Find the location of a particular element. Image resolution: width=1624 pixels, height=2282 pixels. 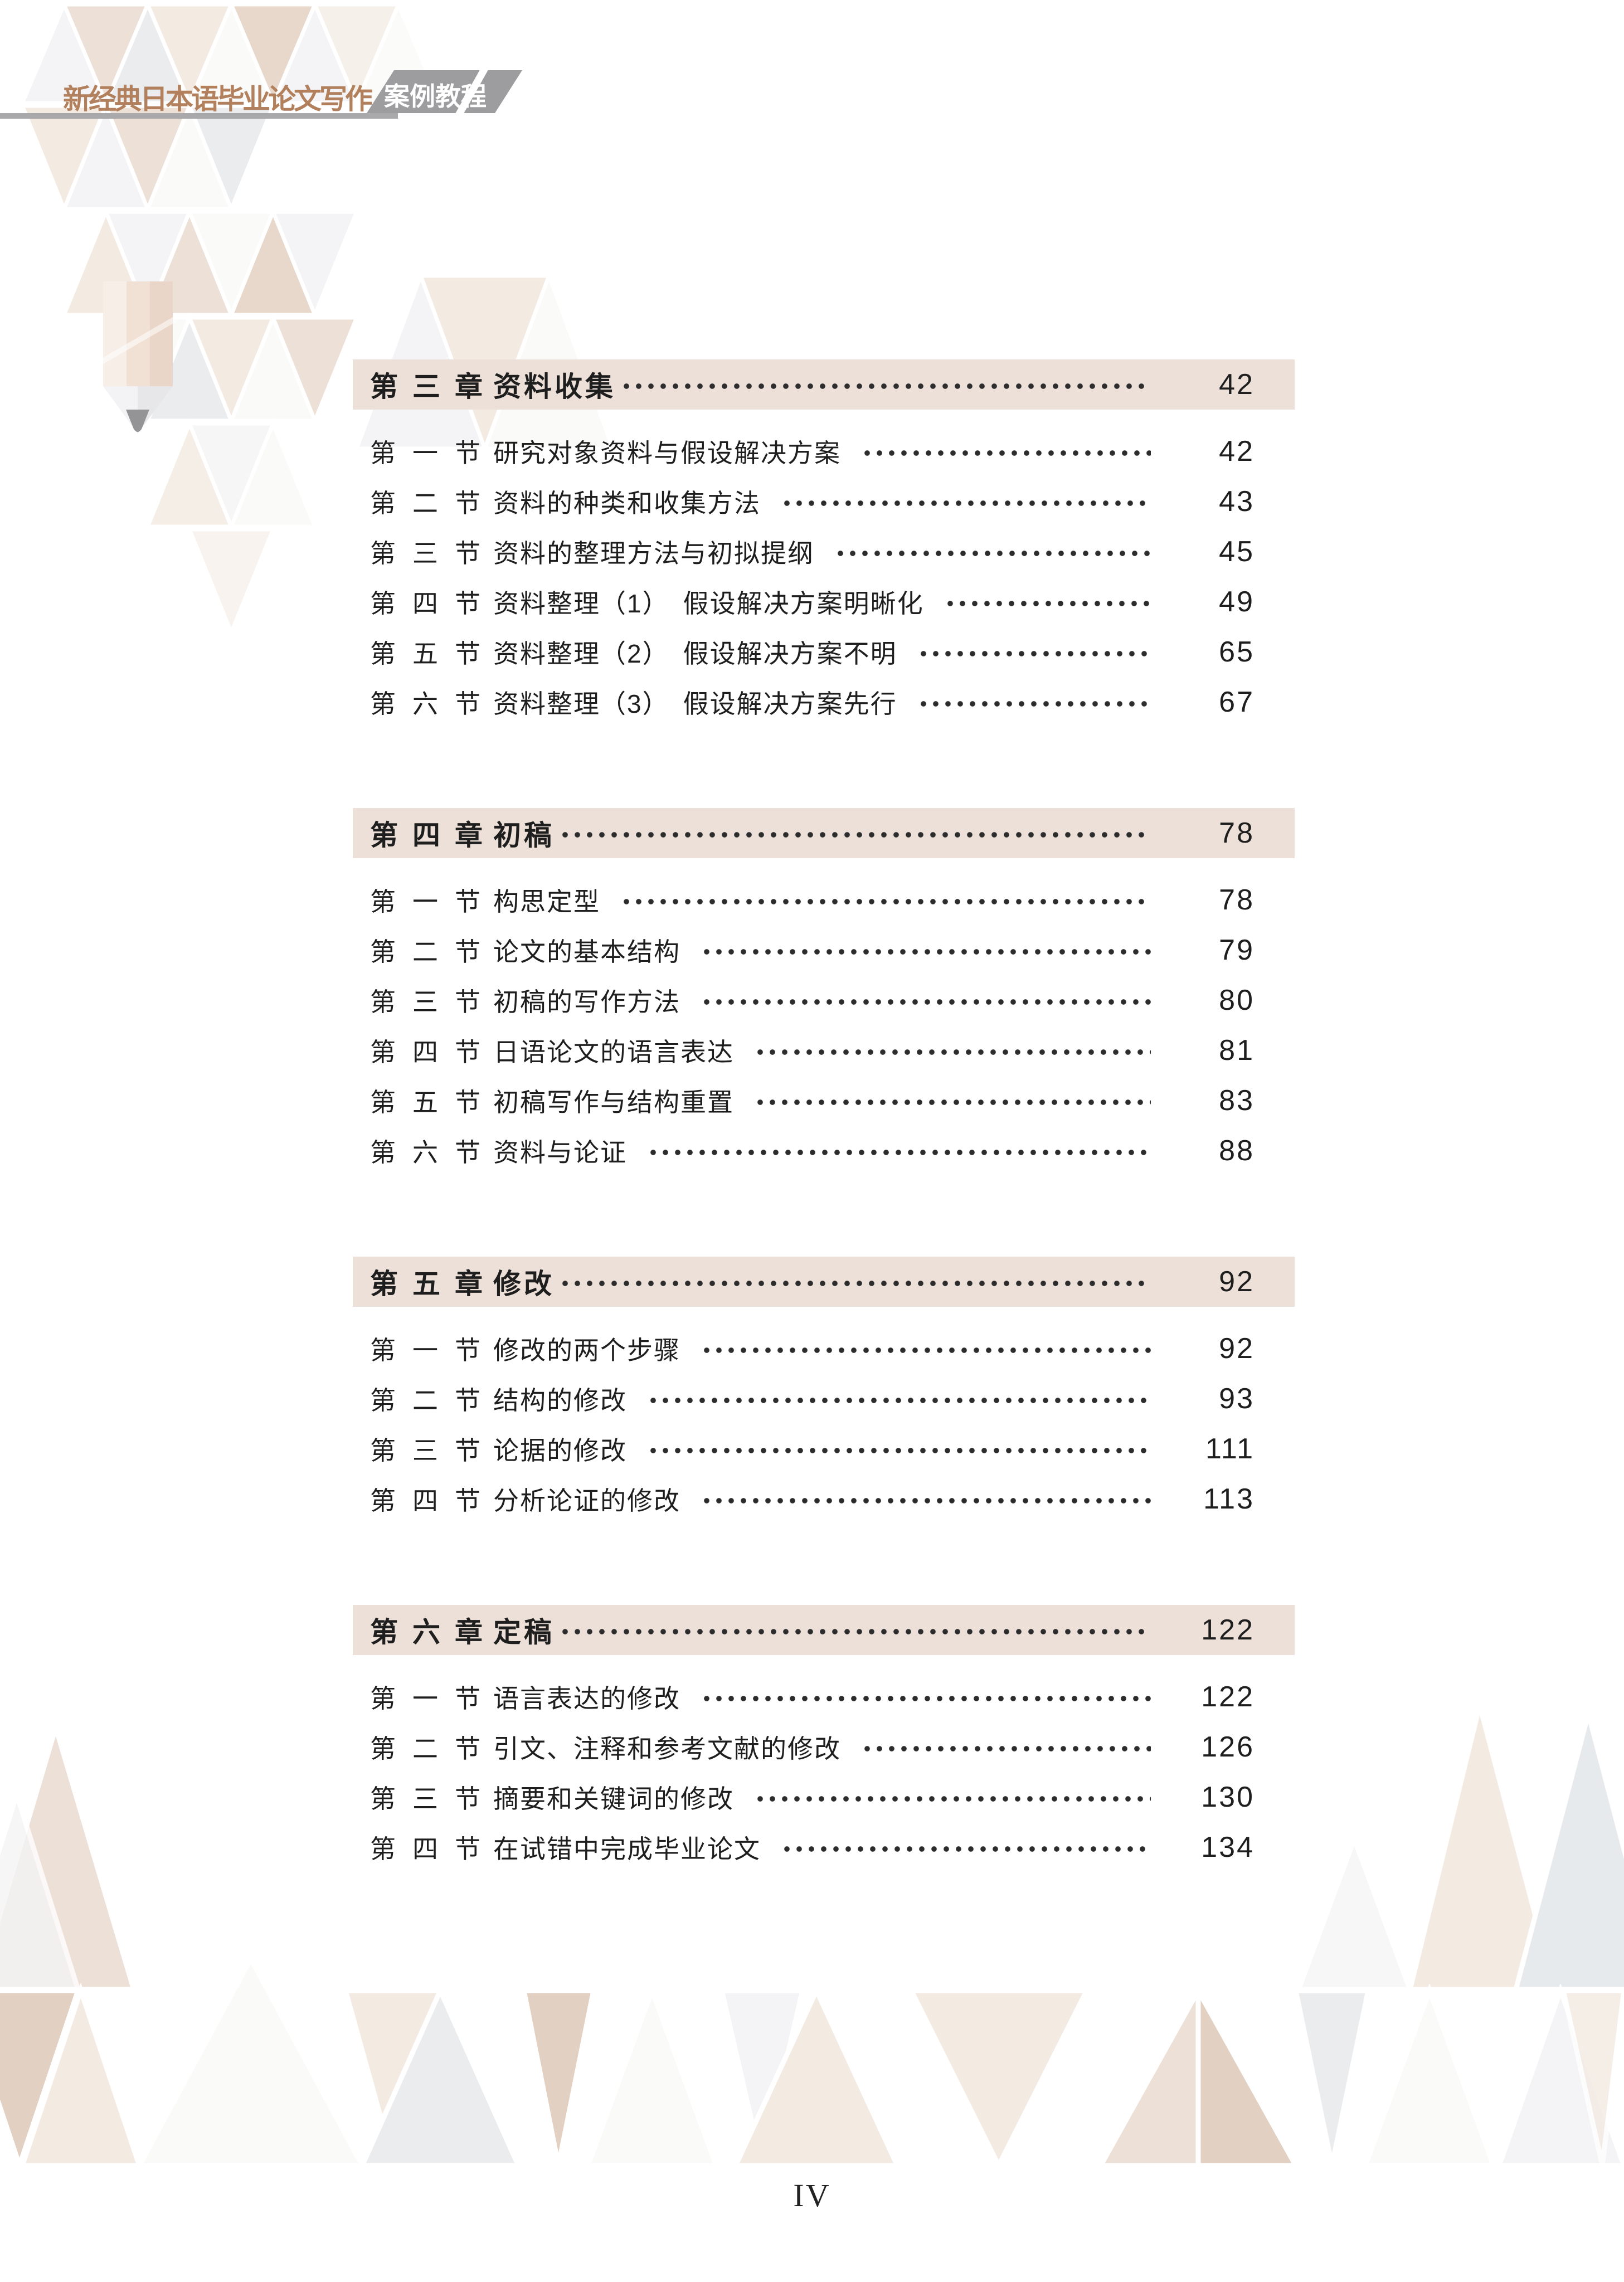

section-title: 分析论证的修改 is located at coordinates (587, 1501).